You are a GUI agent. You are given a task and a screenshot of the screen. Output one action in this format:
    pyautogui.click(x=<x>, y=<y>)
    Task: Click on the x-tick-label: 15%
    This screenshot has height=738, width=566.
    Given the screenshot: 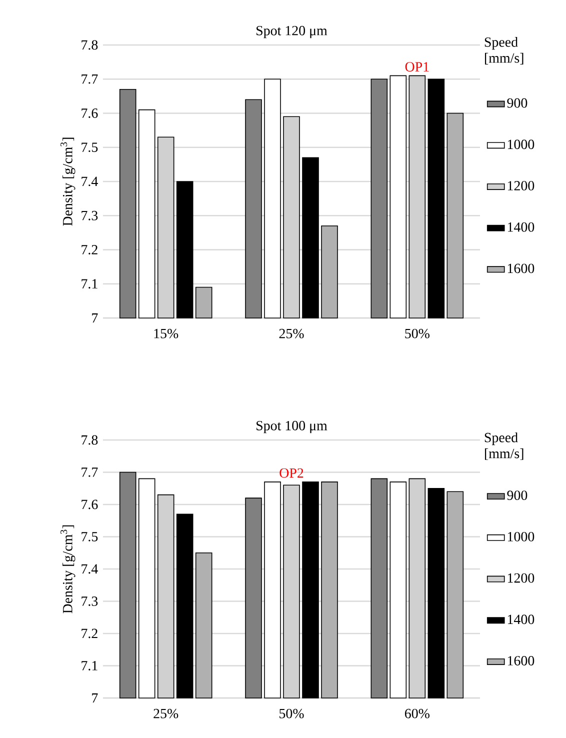 What is the action you would take?
    pyautogui.click(x=166, y=333)
    